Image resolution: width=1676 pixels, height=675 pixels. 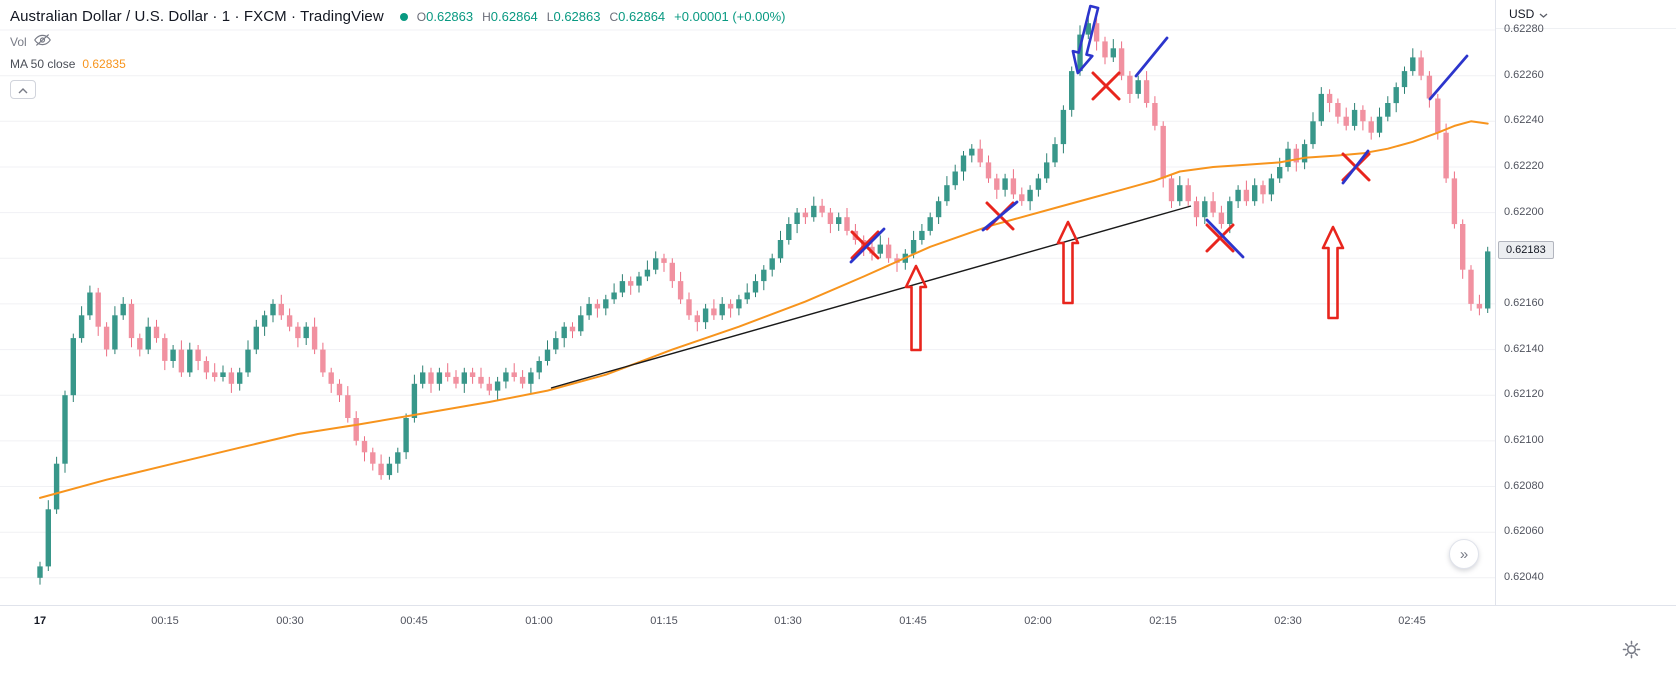 What do you see at coordinates (664, 621) in the screenshot?
I see `time-tick-label: 01:15` at bounding box center [664, 621].